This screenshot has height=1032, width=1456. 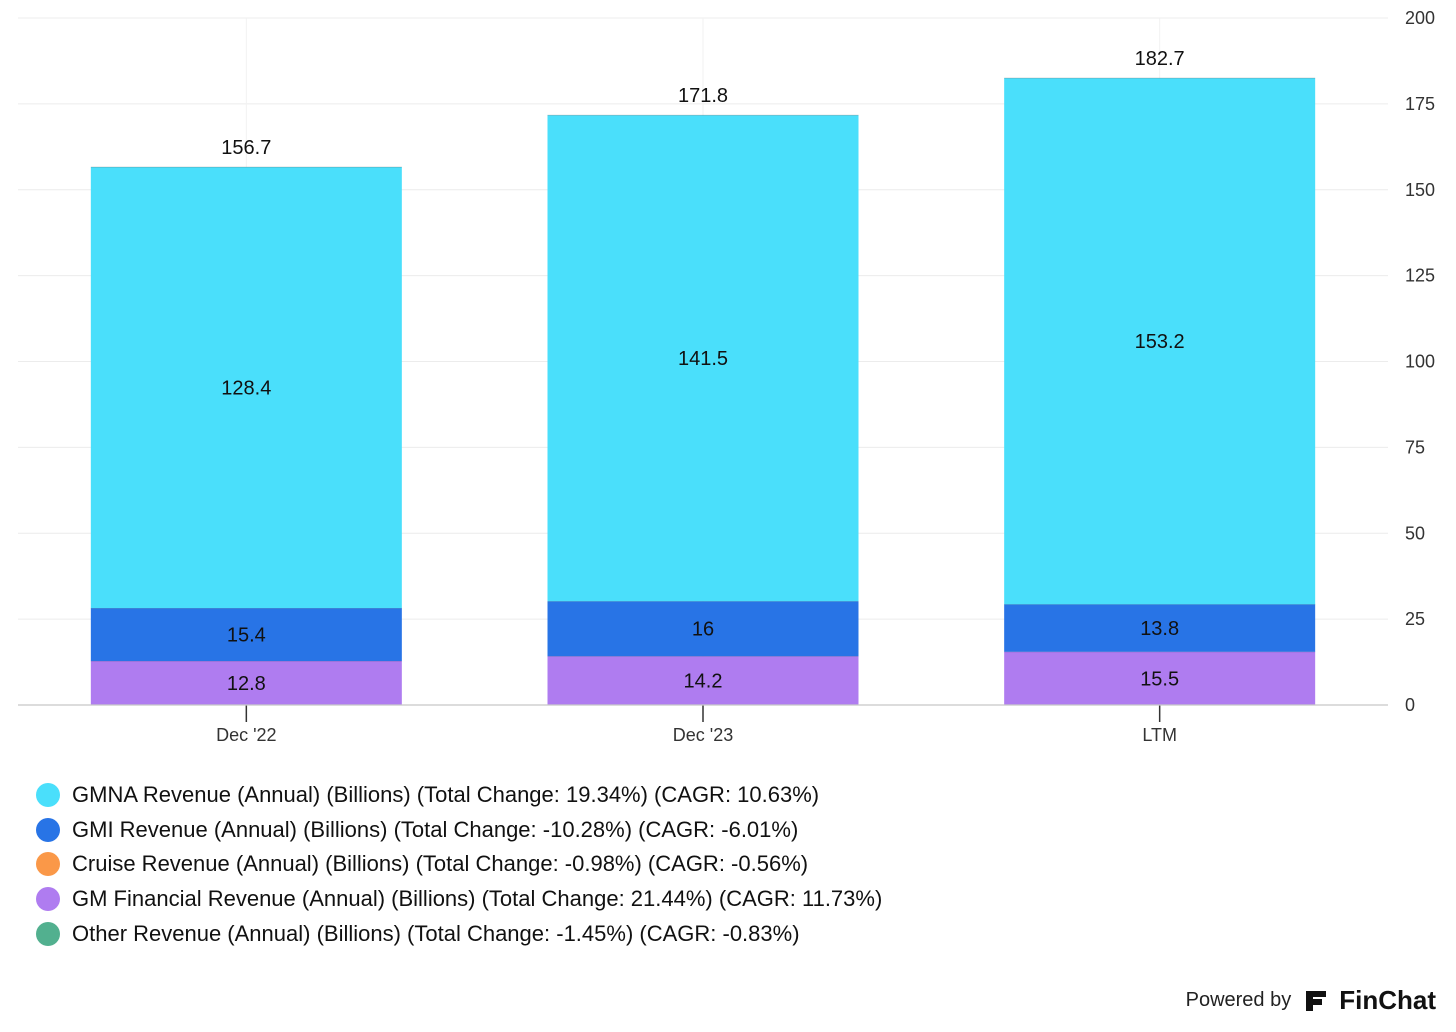 I want to click on y-tick-label: 50, so click(x=1415, y=533).